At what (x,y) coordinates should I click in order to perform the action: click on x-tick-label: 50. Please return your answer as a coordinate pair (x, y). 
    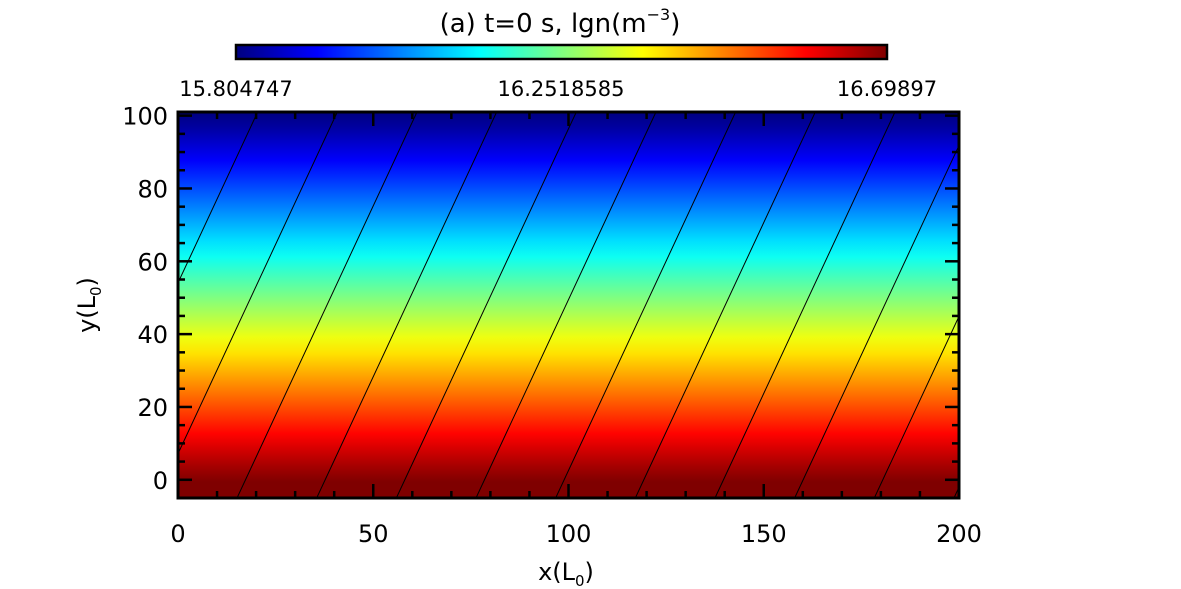
    Looking at the image, I should click on (373, 534).